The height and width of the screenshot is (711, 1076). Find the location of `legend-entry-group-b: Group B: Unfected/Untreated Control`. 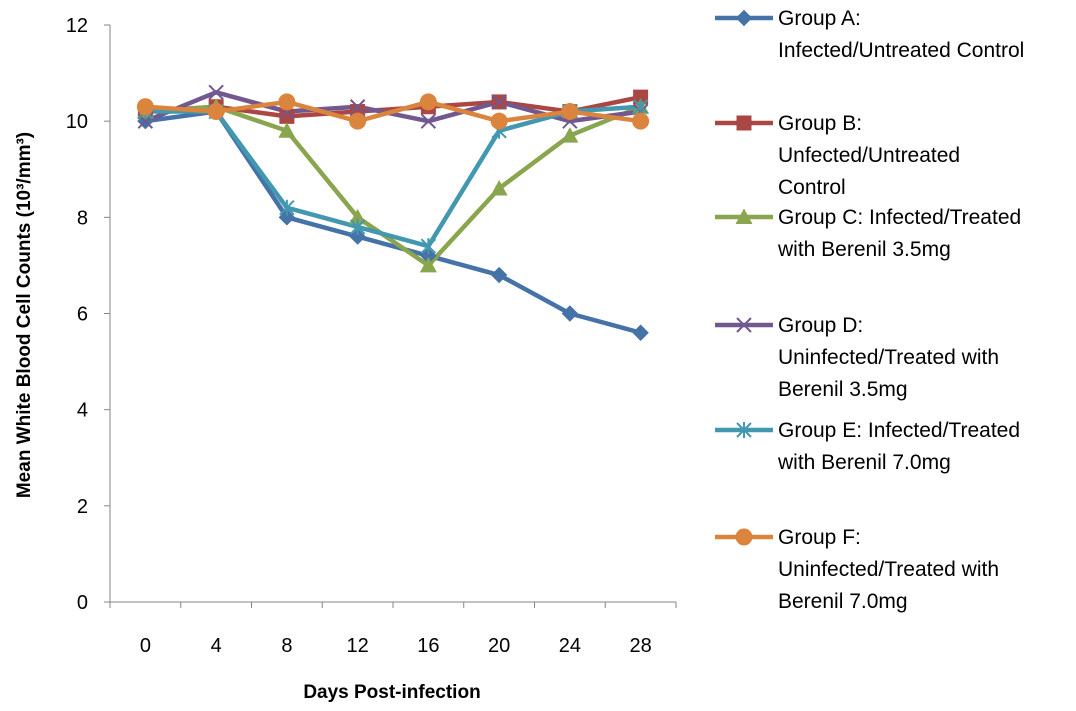

legend-entry-group-b: Group B: Unfected/Untreated Control is located at coordinates (837, 155).